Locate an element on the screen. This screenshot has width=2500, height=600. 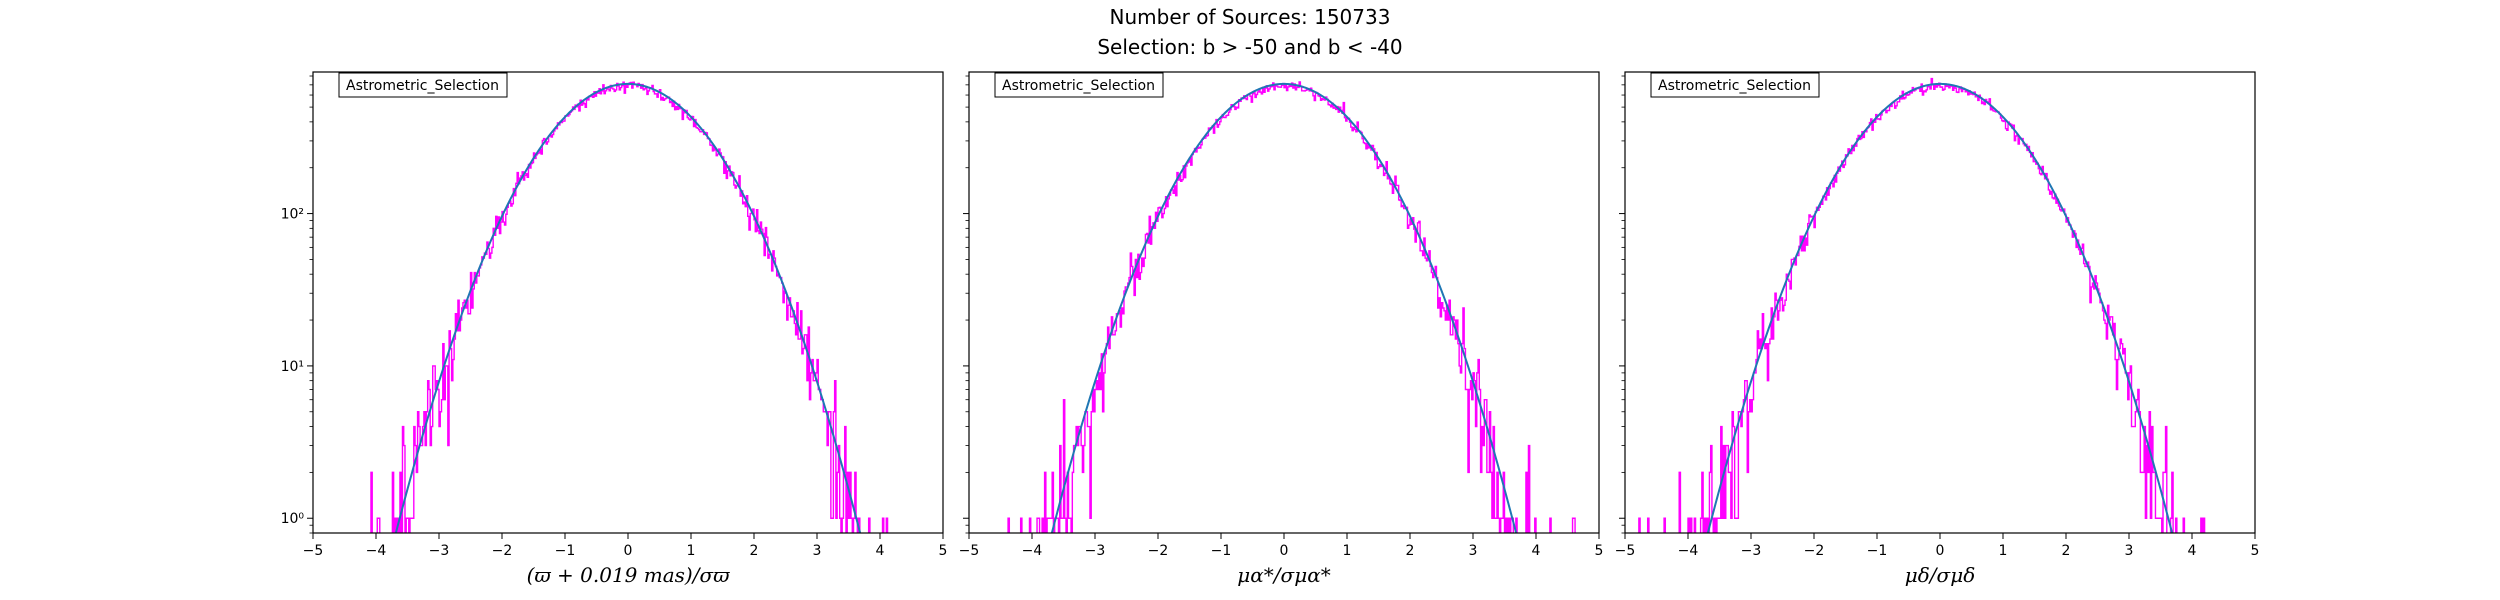
figure-title: Number of Sources: 150733 is located at coordinates (1250, 17).